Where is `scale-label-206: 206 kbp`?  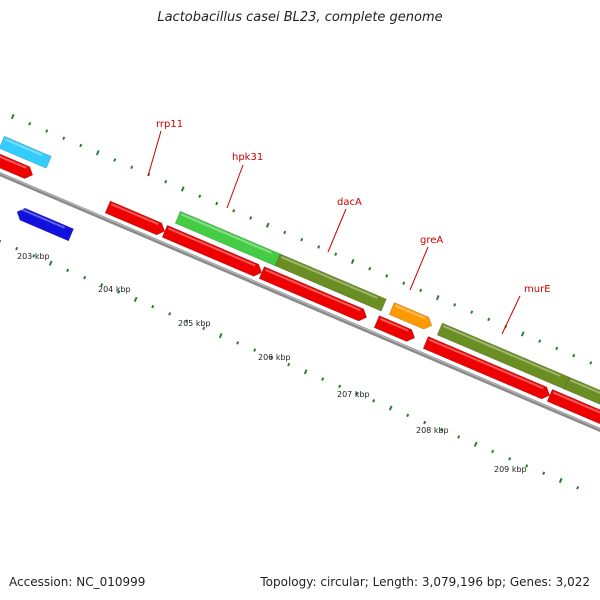 scale-label-206: 206 kbp is located at coordinates (274, 357).